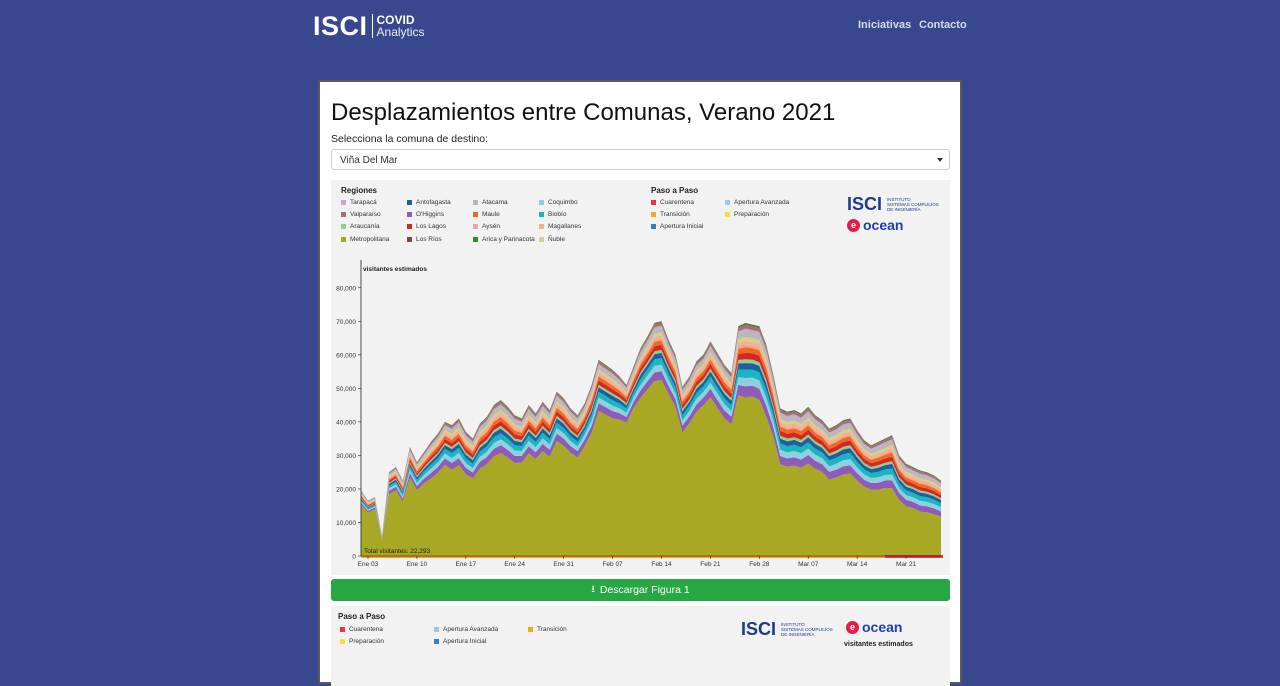 The image size is (1280, 686). What do you see at coordinates (759, 629) in the screenshot?
I see `isci-brand-logo-2: ISCI` at bounding box center [759, 629].